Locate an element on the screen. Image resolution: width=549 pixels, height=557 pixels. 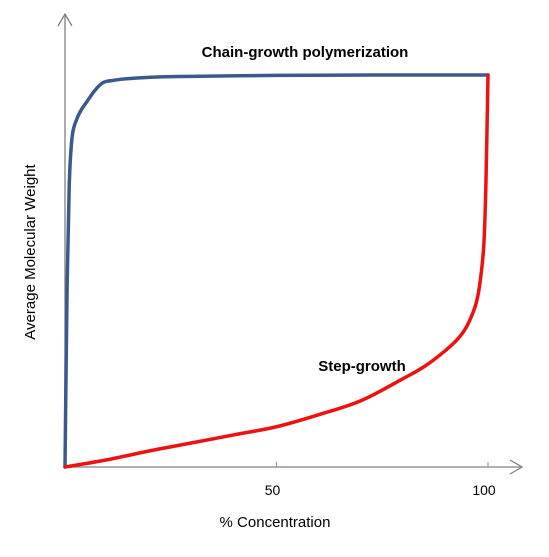
y-axis-arrow is located at coordinates (65, 19).